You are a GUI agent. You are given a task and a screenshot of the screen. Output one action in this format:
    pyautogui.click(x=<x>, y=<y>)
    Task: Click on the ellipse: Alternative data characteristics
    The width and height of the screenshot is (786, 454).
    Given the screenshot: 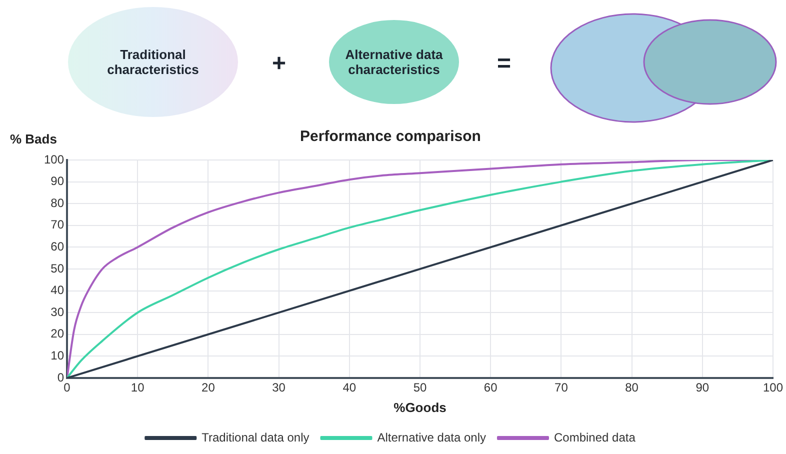 What is the action you would take?
    pyautogui.click(x=394, y=62)
    